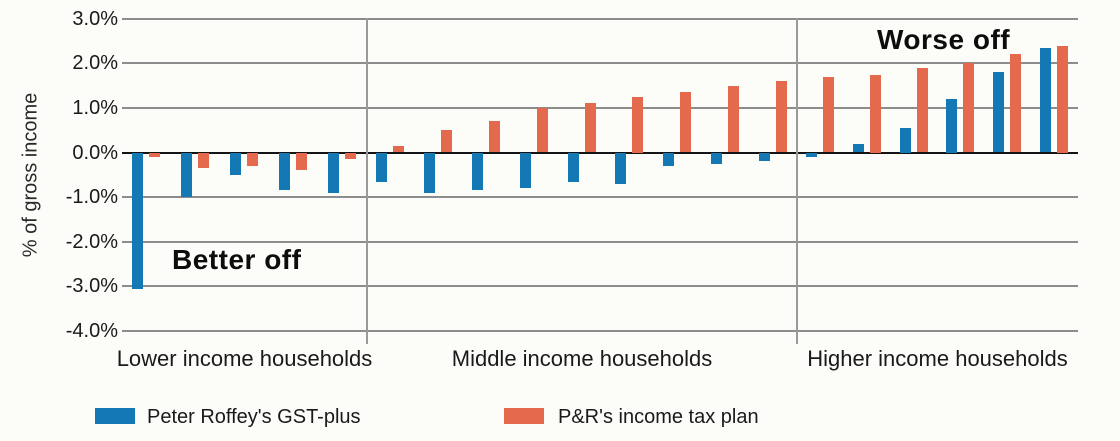  Describe the element at coordinates (944, 39) in the screenshot. I see `worse-off-annotation: Worse off` at that location.